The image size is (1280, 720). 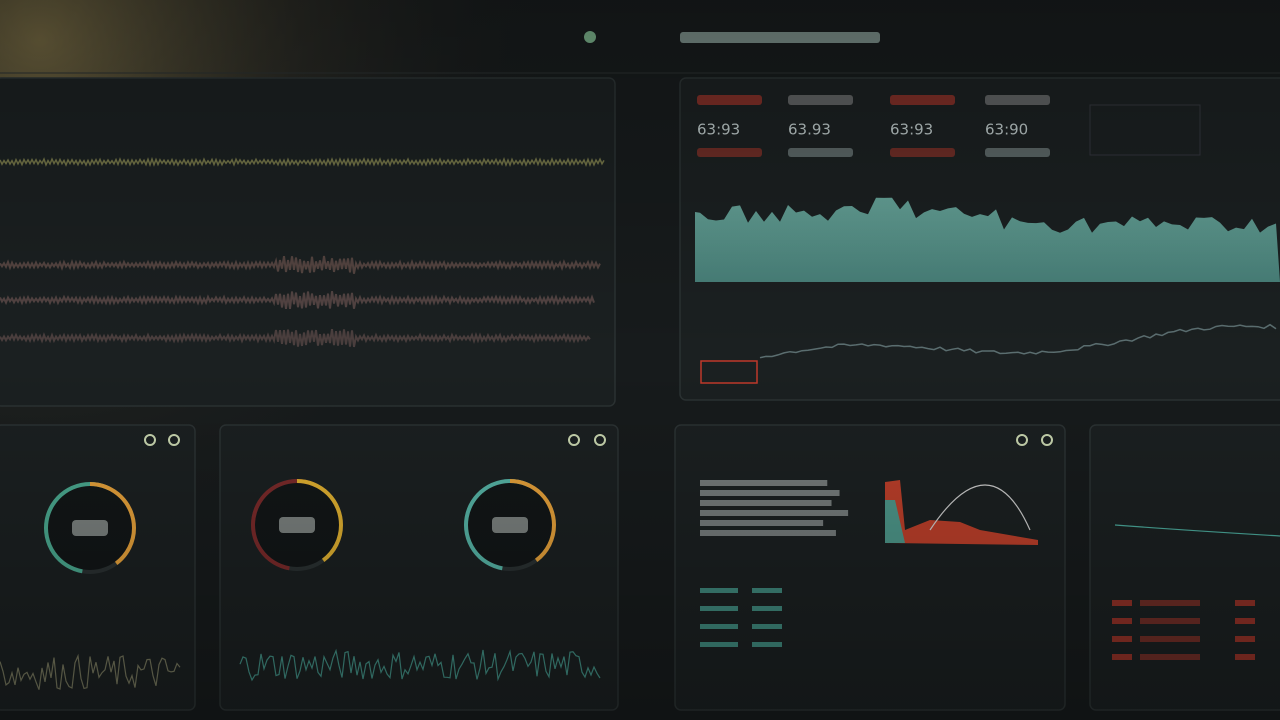 What do you see at coordinates (809, 130) in the screenshot?
I see `readout: 63.93` at bounding box center [809, 130].